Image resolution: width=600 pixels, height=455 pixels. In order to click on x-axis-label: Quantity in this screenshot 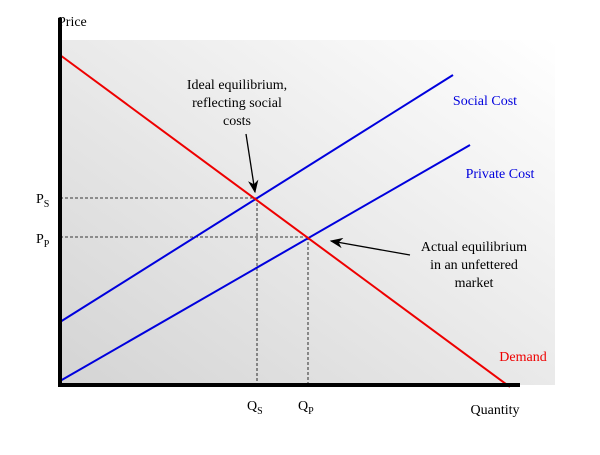, I will do `click(495, 410)`.